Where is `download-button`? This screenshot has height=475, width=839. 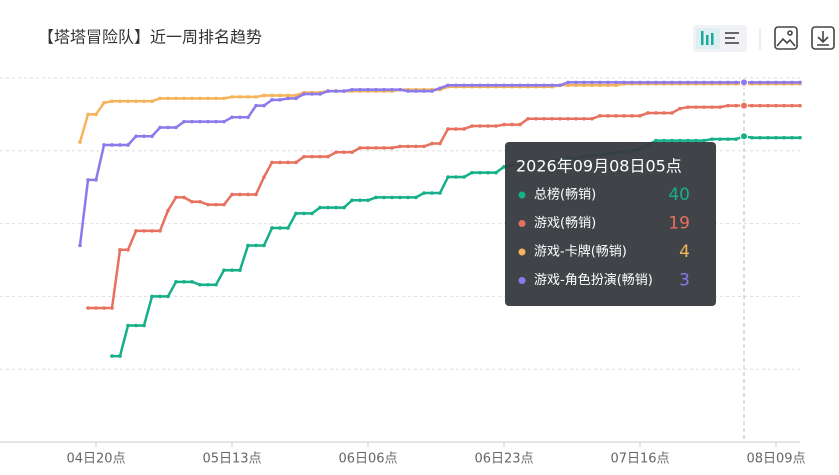
download-button is located at coordinates (823, 38).